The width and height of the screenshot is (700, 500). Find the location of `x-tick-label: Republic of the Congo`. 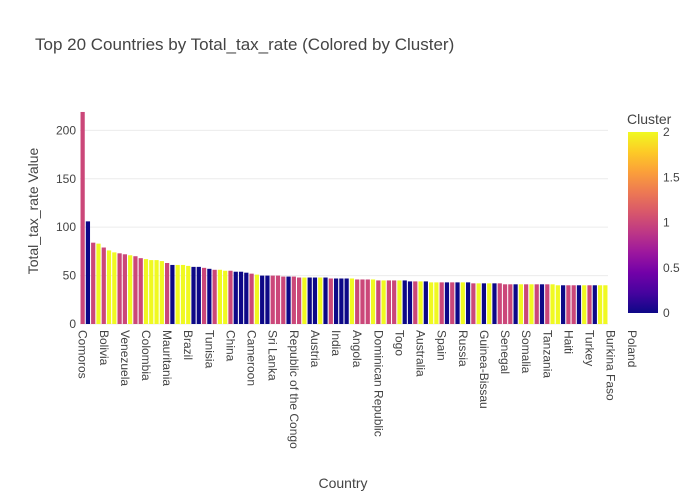

x-tick-label: Republic of the Congo is located at coordinates (294, 389).